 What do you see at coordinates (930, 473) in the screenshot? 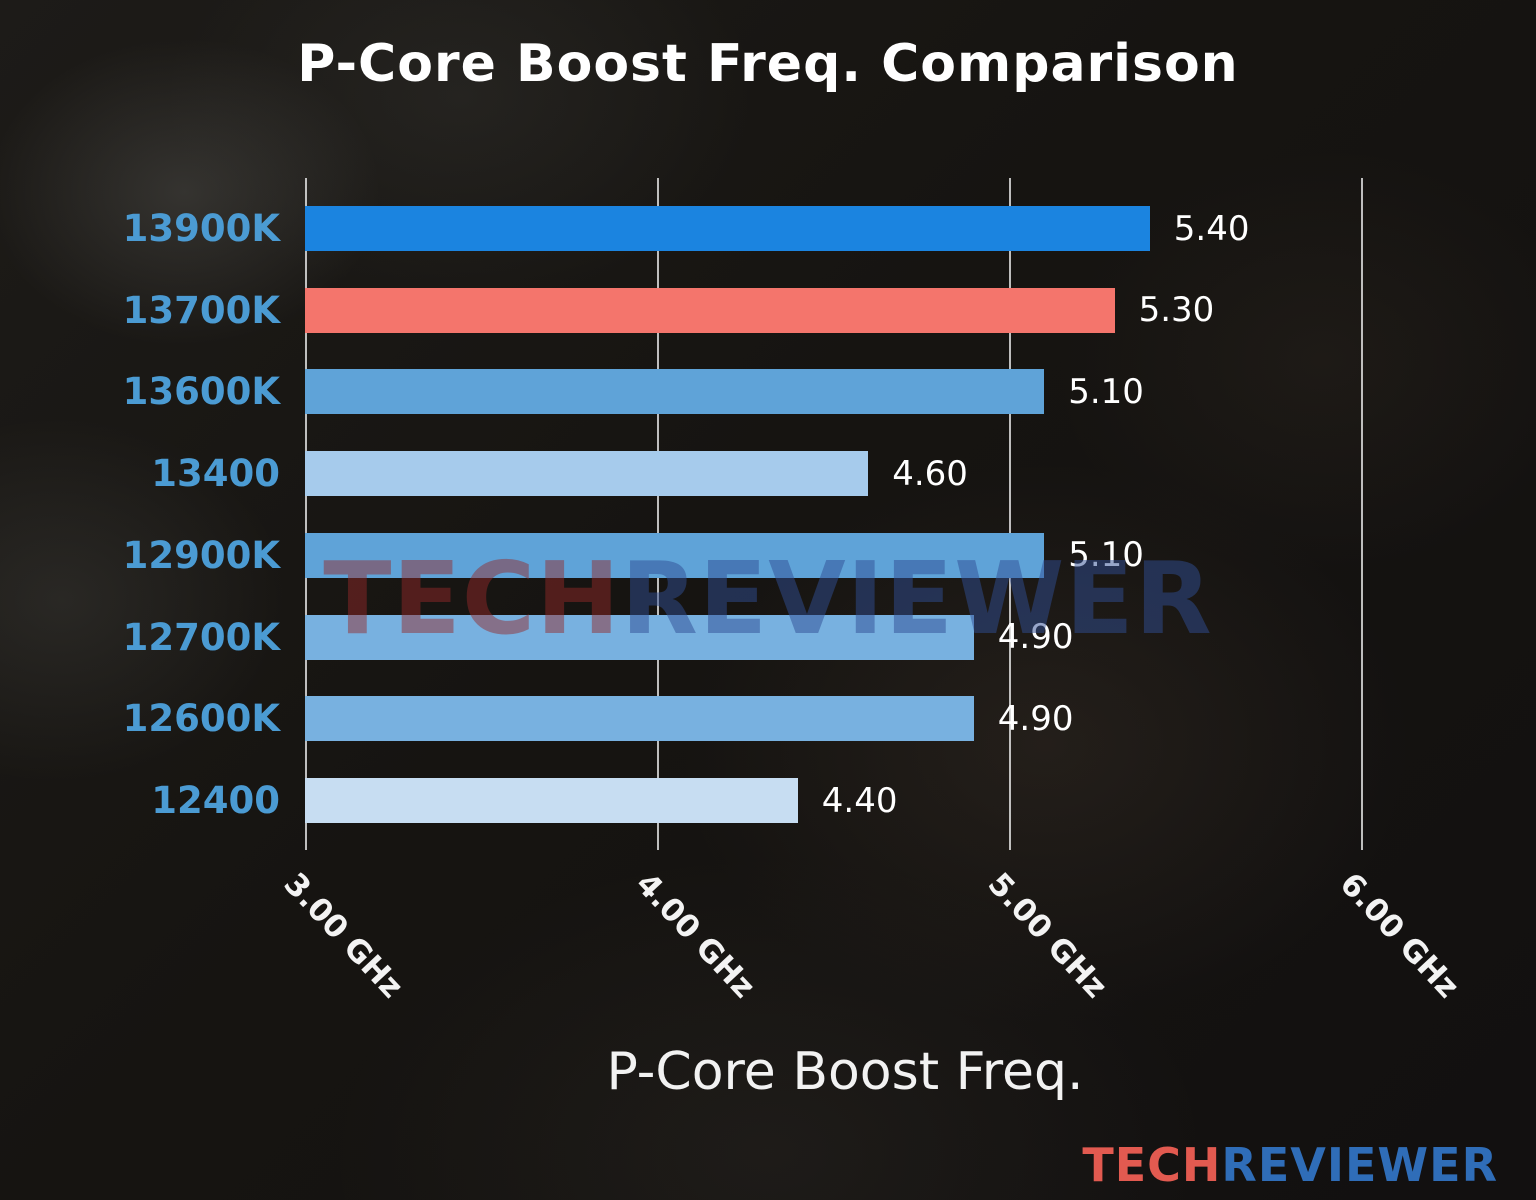
I see `value-label: 4.60` at bounding box center [930, 473].